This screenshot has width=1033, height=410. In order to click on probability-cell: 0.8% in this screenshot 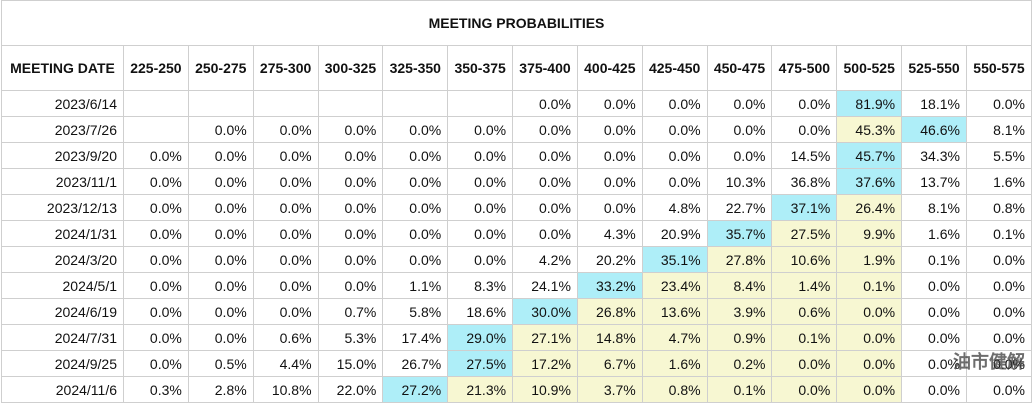, I will do `click(999, 207)`.